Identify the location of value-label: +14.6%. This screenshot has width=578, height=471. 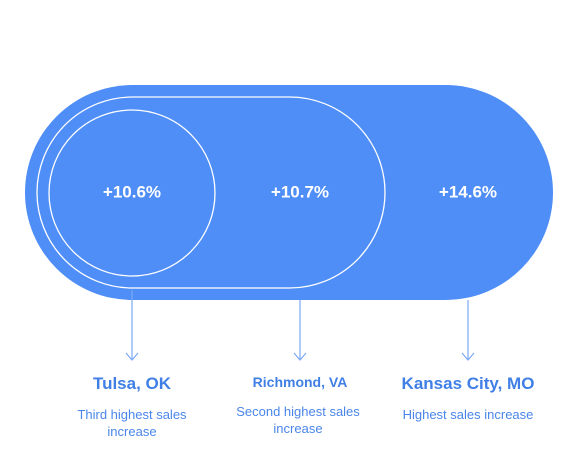
(468, 191).